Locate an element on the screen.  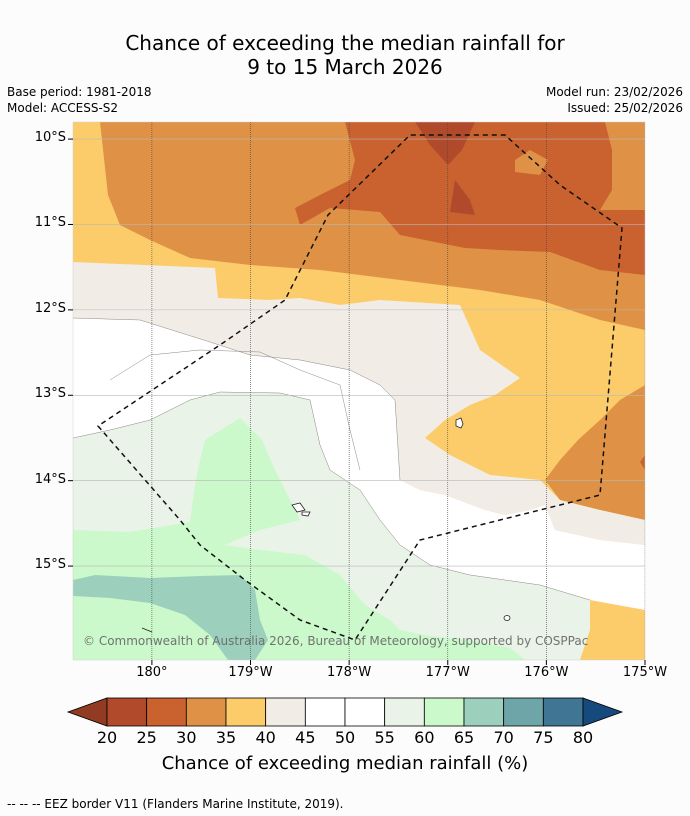
chart-title-line-2: 9 to 15 March 2026 is located at coordinates (345, 67).